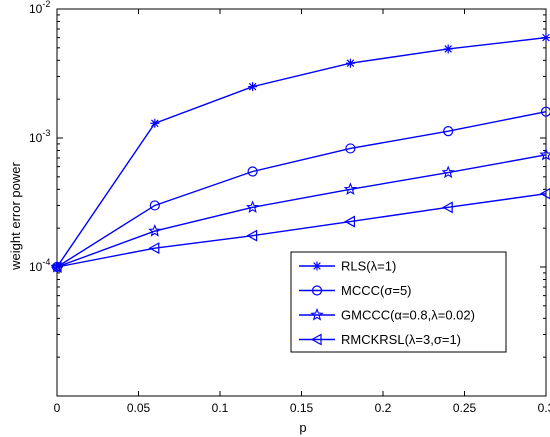 The height and width of the screenshot is (437, 550). I want to click on x-tick-label: 0.3, so click(544, 408).